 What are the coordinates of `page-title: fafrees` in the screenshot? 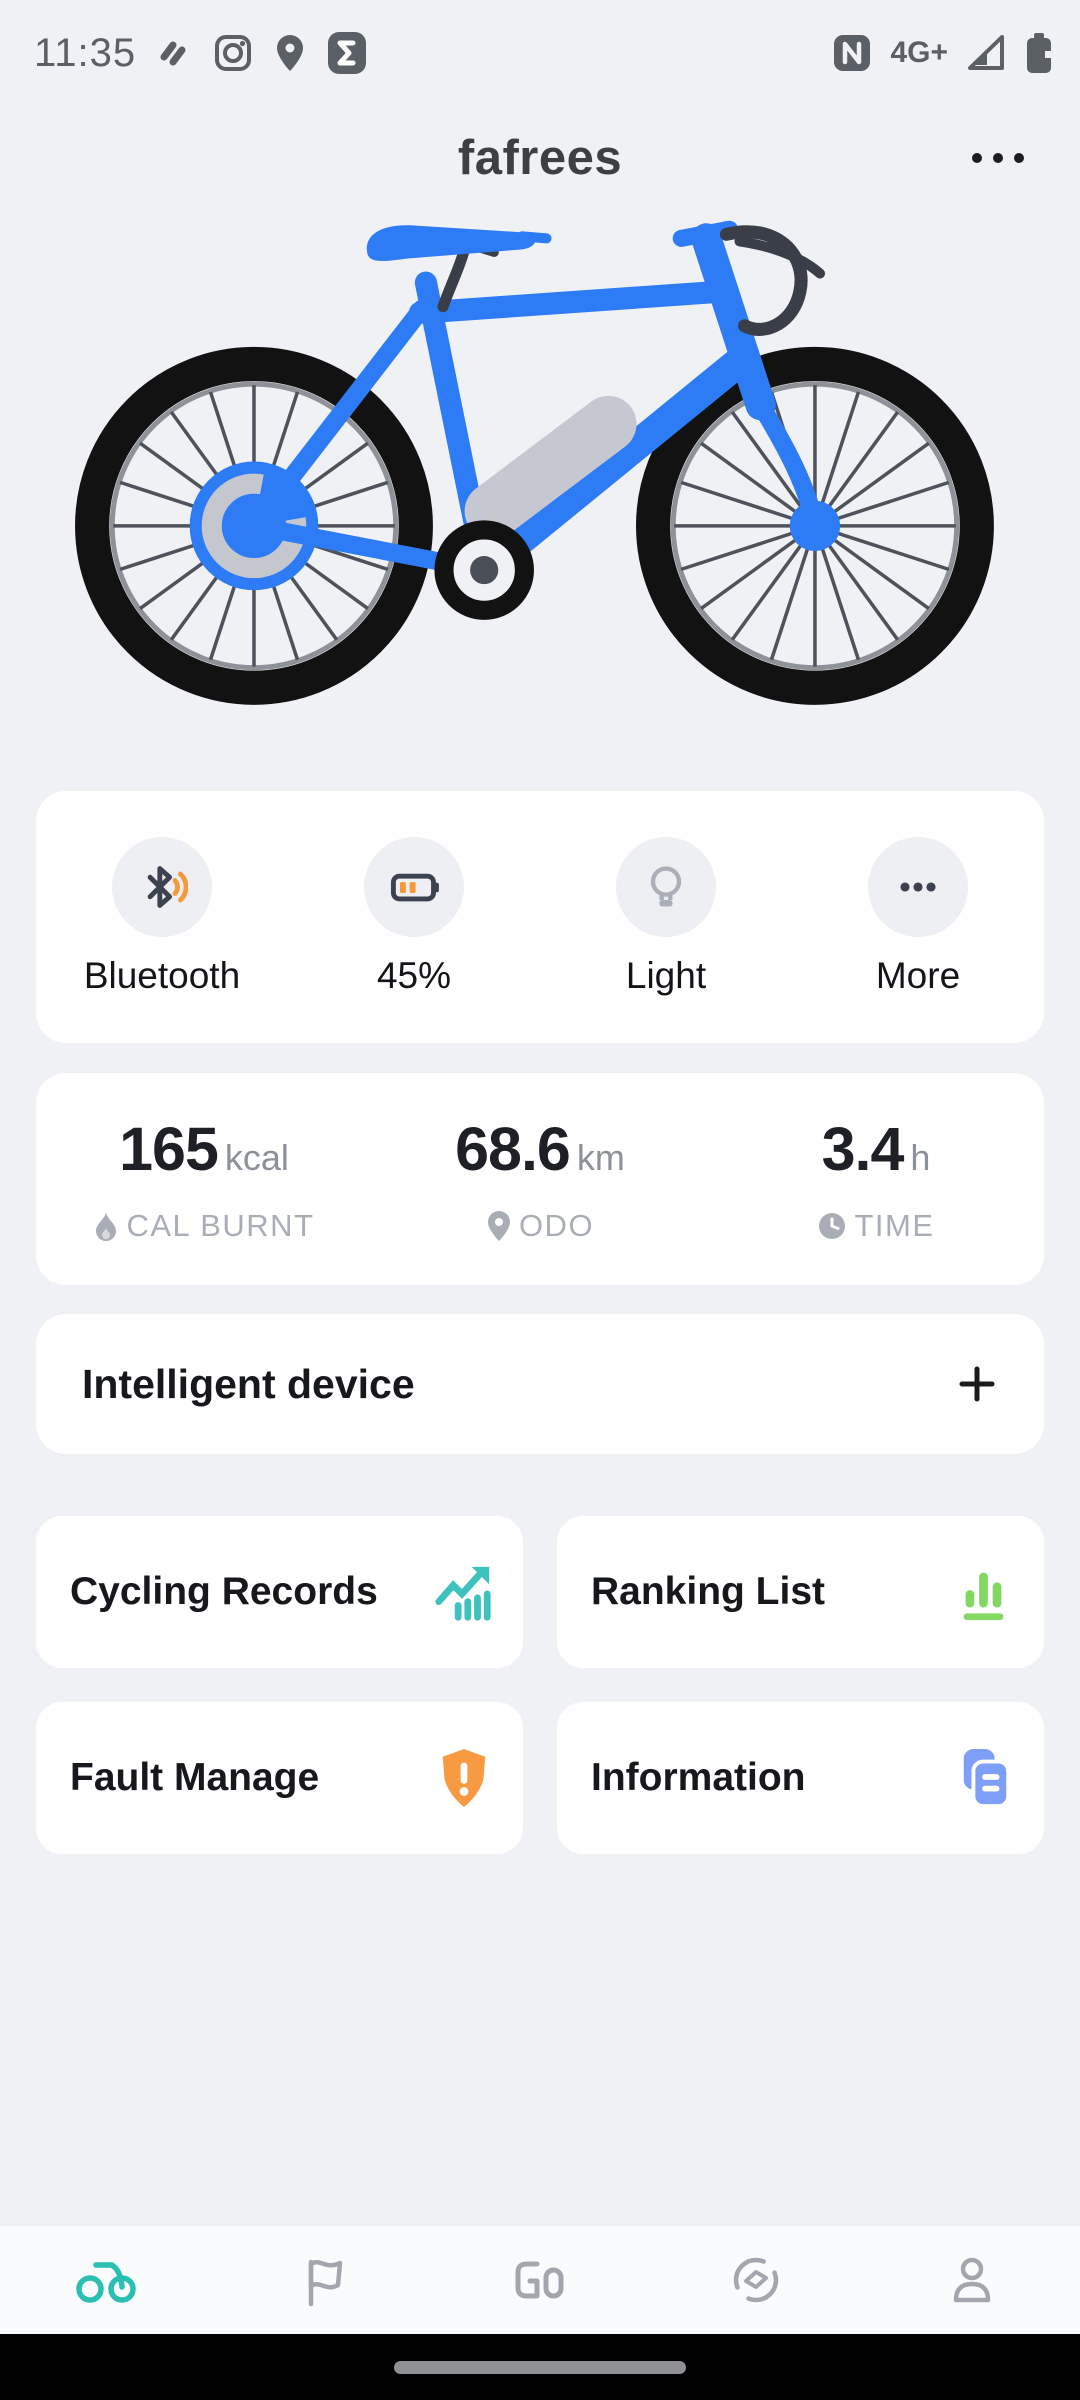 It's located at (540, 158).